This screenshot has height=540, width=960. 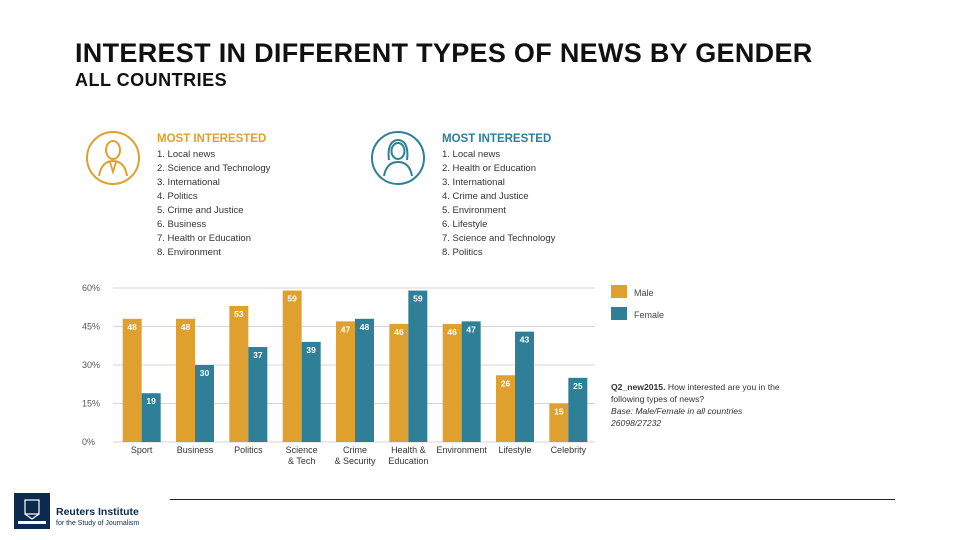 I want to click on legend-swatch-male, so click(x=619, y=291).